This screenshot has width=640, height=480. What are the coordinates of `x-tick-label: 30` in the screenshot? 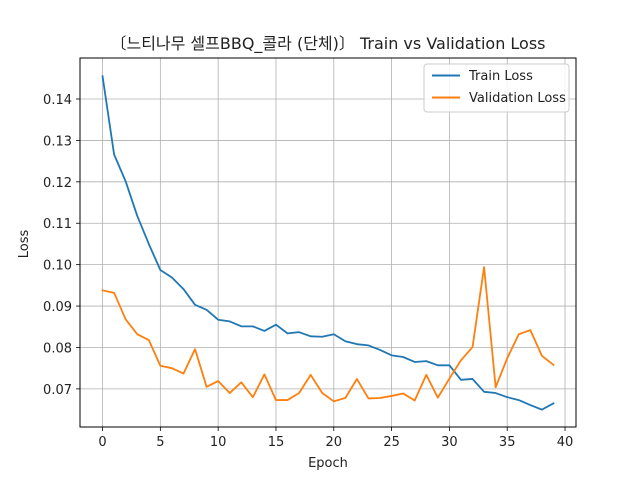 It's located at (449, 442).